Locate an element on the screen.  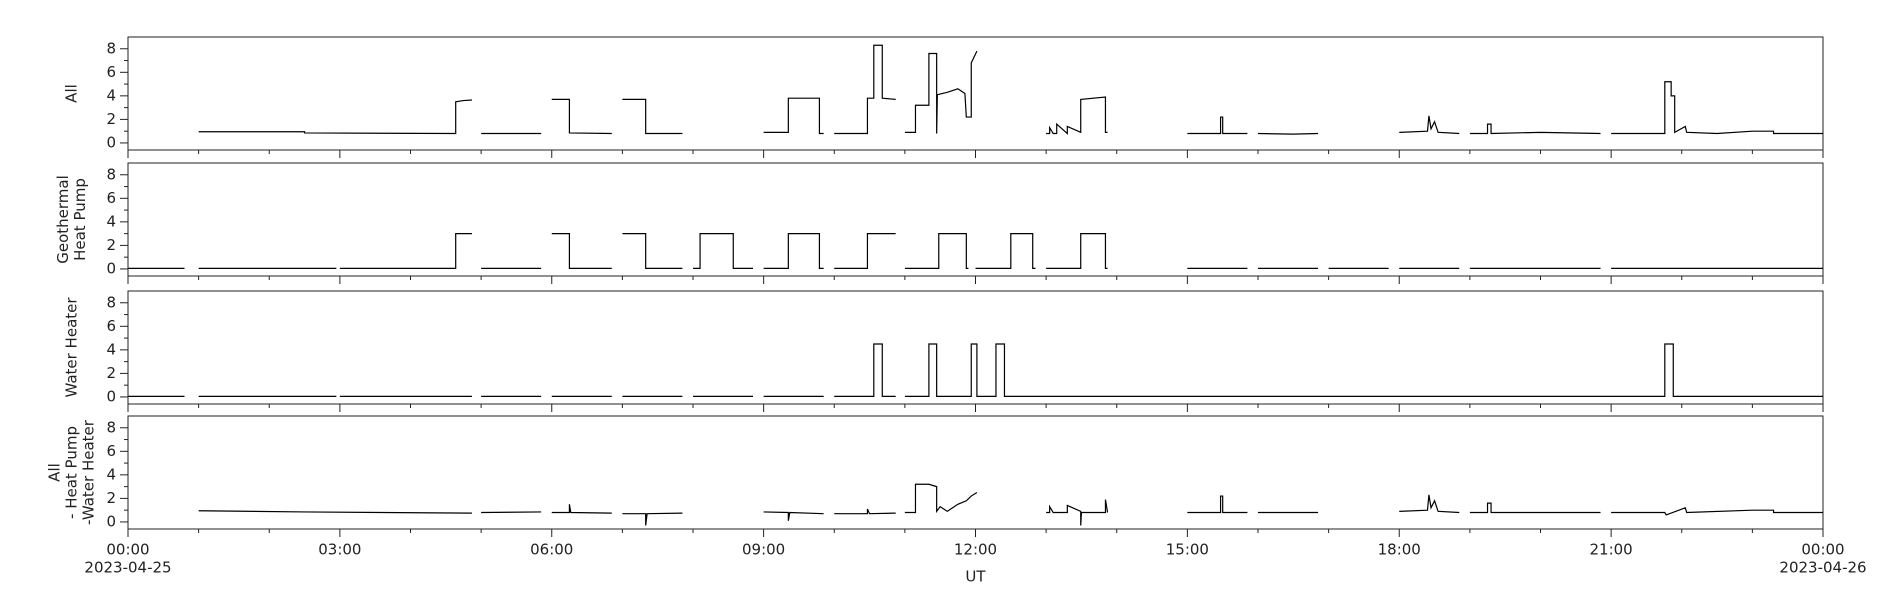
x-tick-label: 15:00 is located at coordinates (1187, 550).